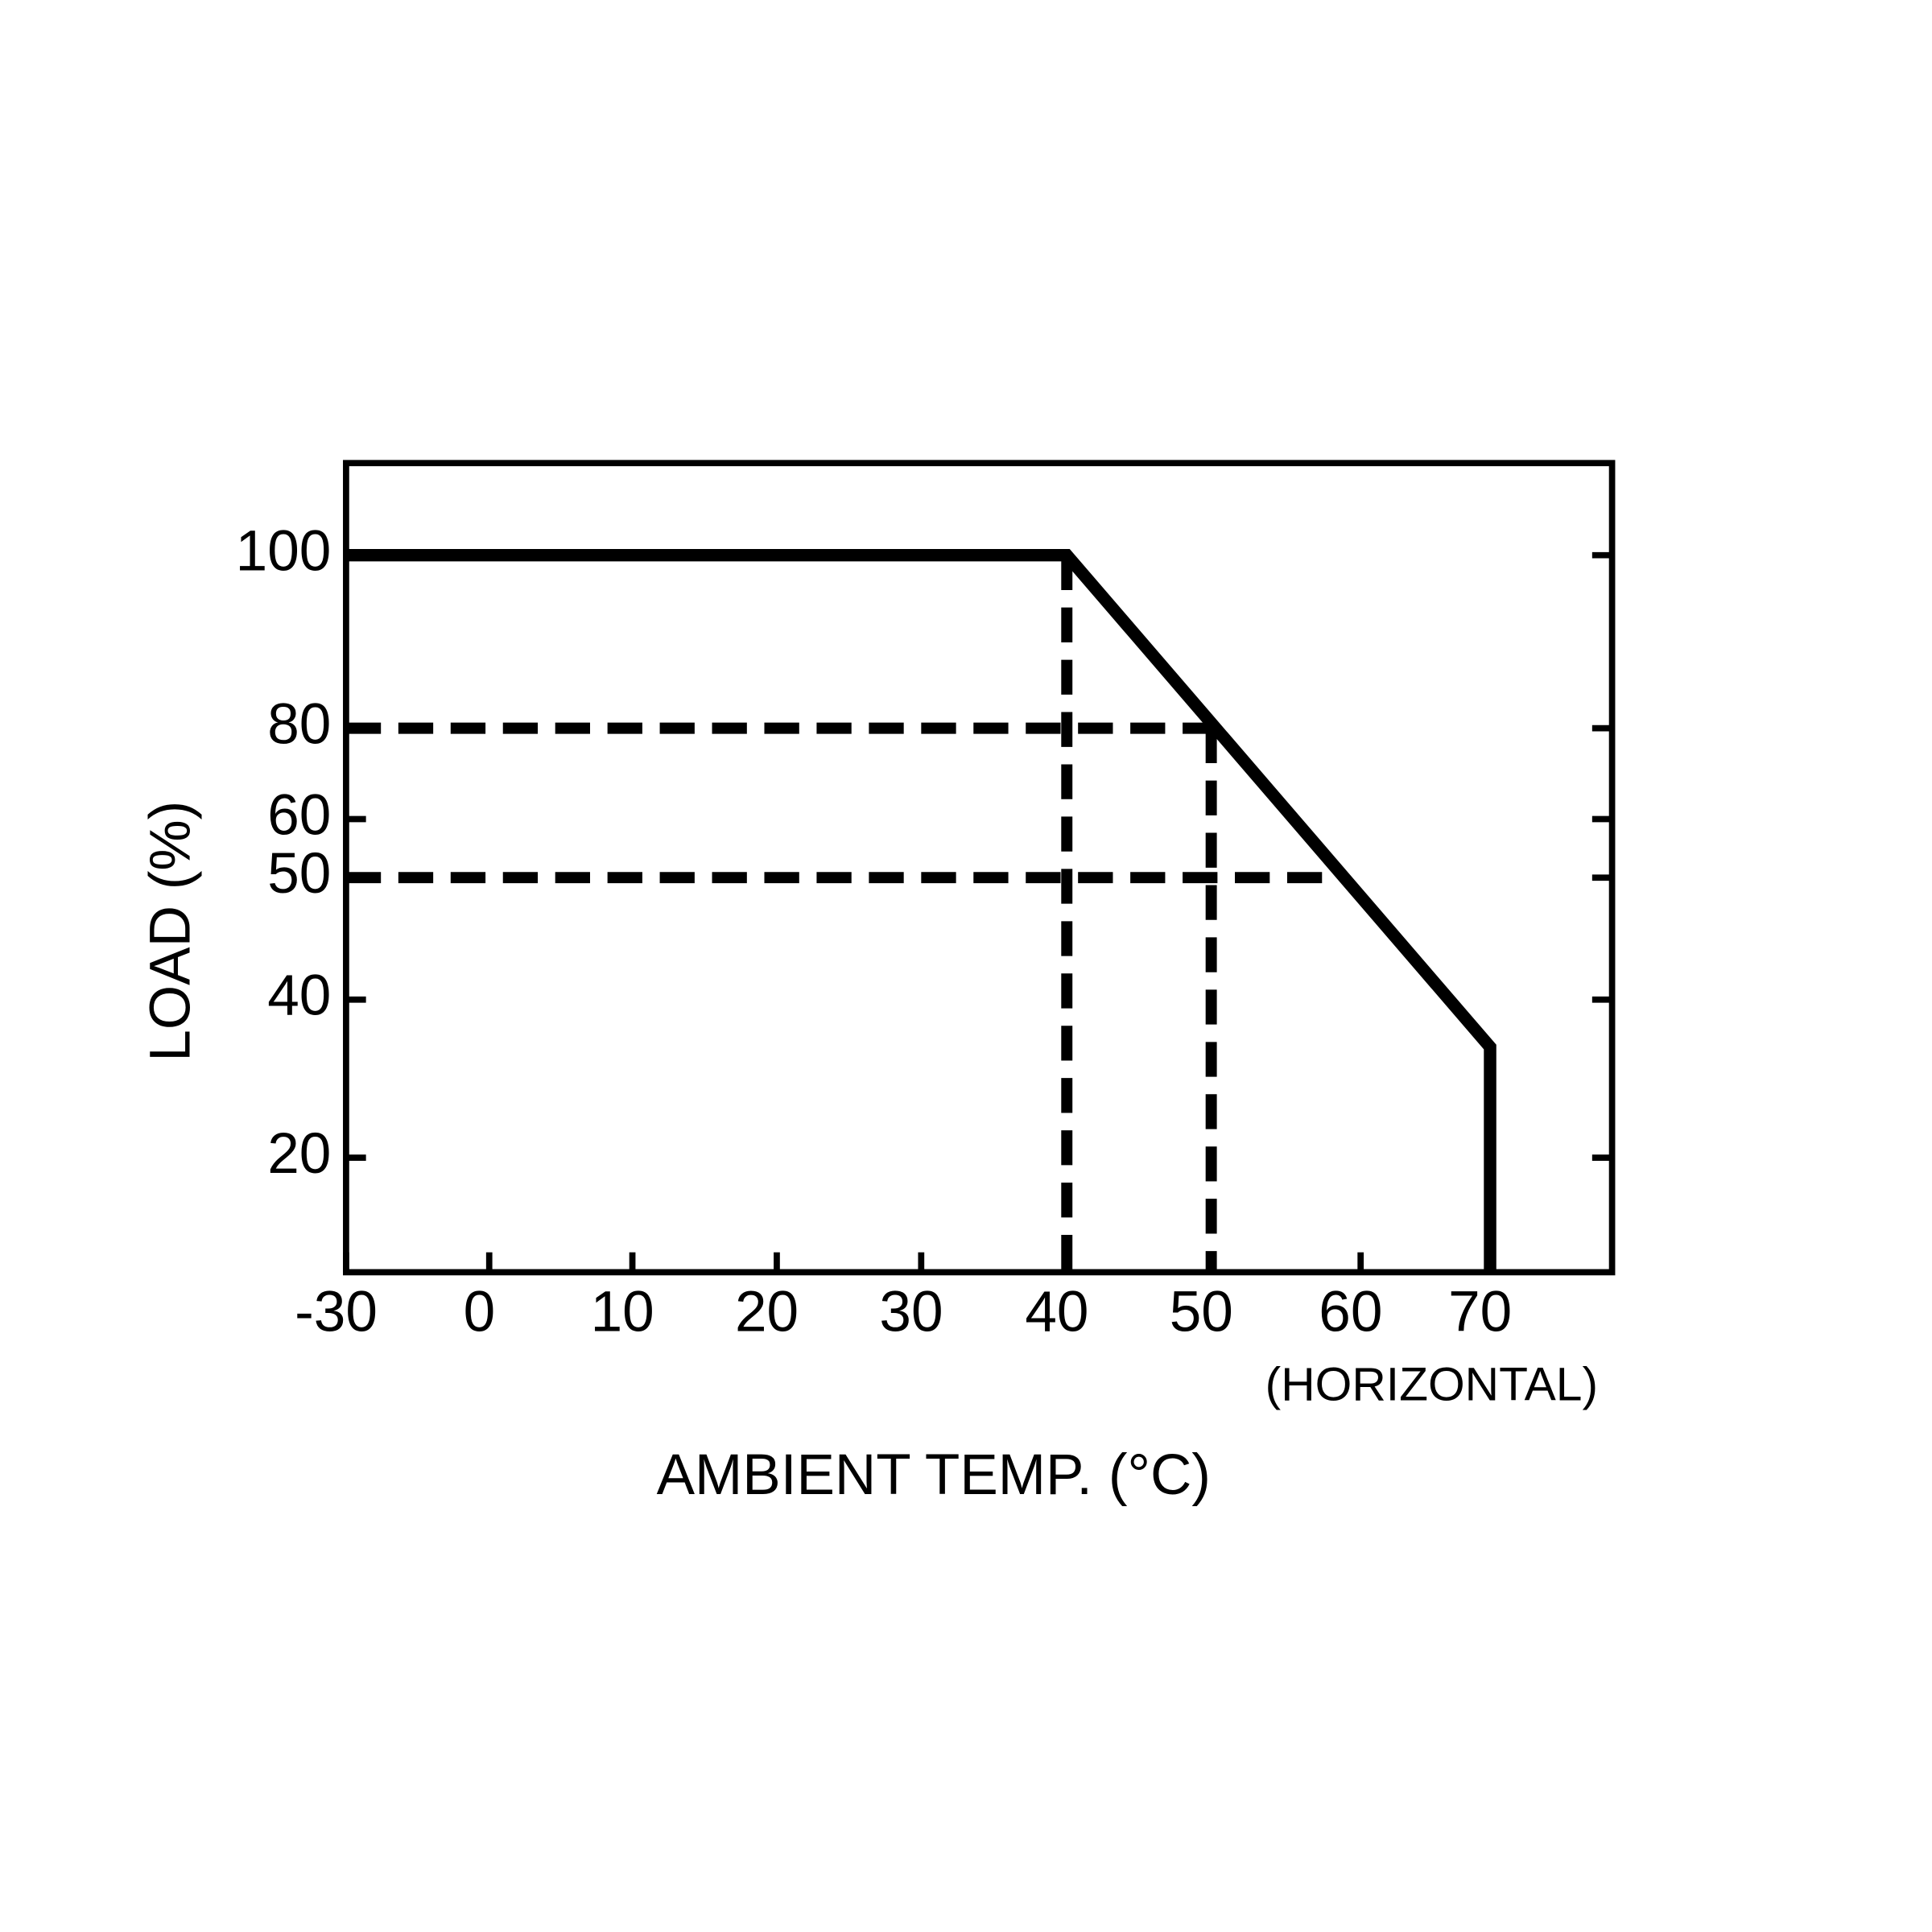 This screenshot has height=1932, width=1932. What do you see at coordinates (1350, 1312) in the screenshot?
I see `x-tick-label: 60` at bounding box center [1350, 1312].